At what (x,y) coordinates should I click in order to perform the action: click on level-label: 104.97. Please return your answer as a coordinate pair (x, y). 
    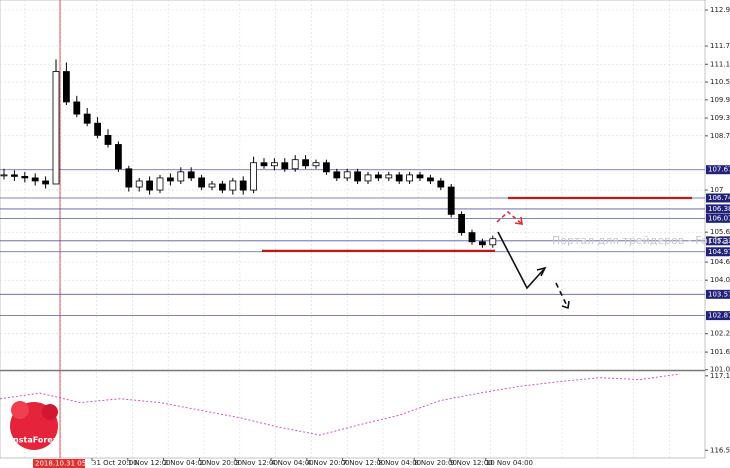
    Looking at the image, I should click on (719, 252).